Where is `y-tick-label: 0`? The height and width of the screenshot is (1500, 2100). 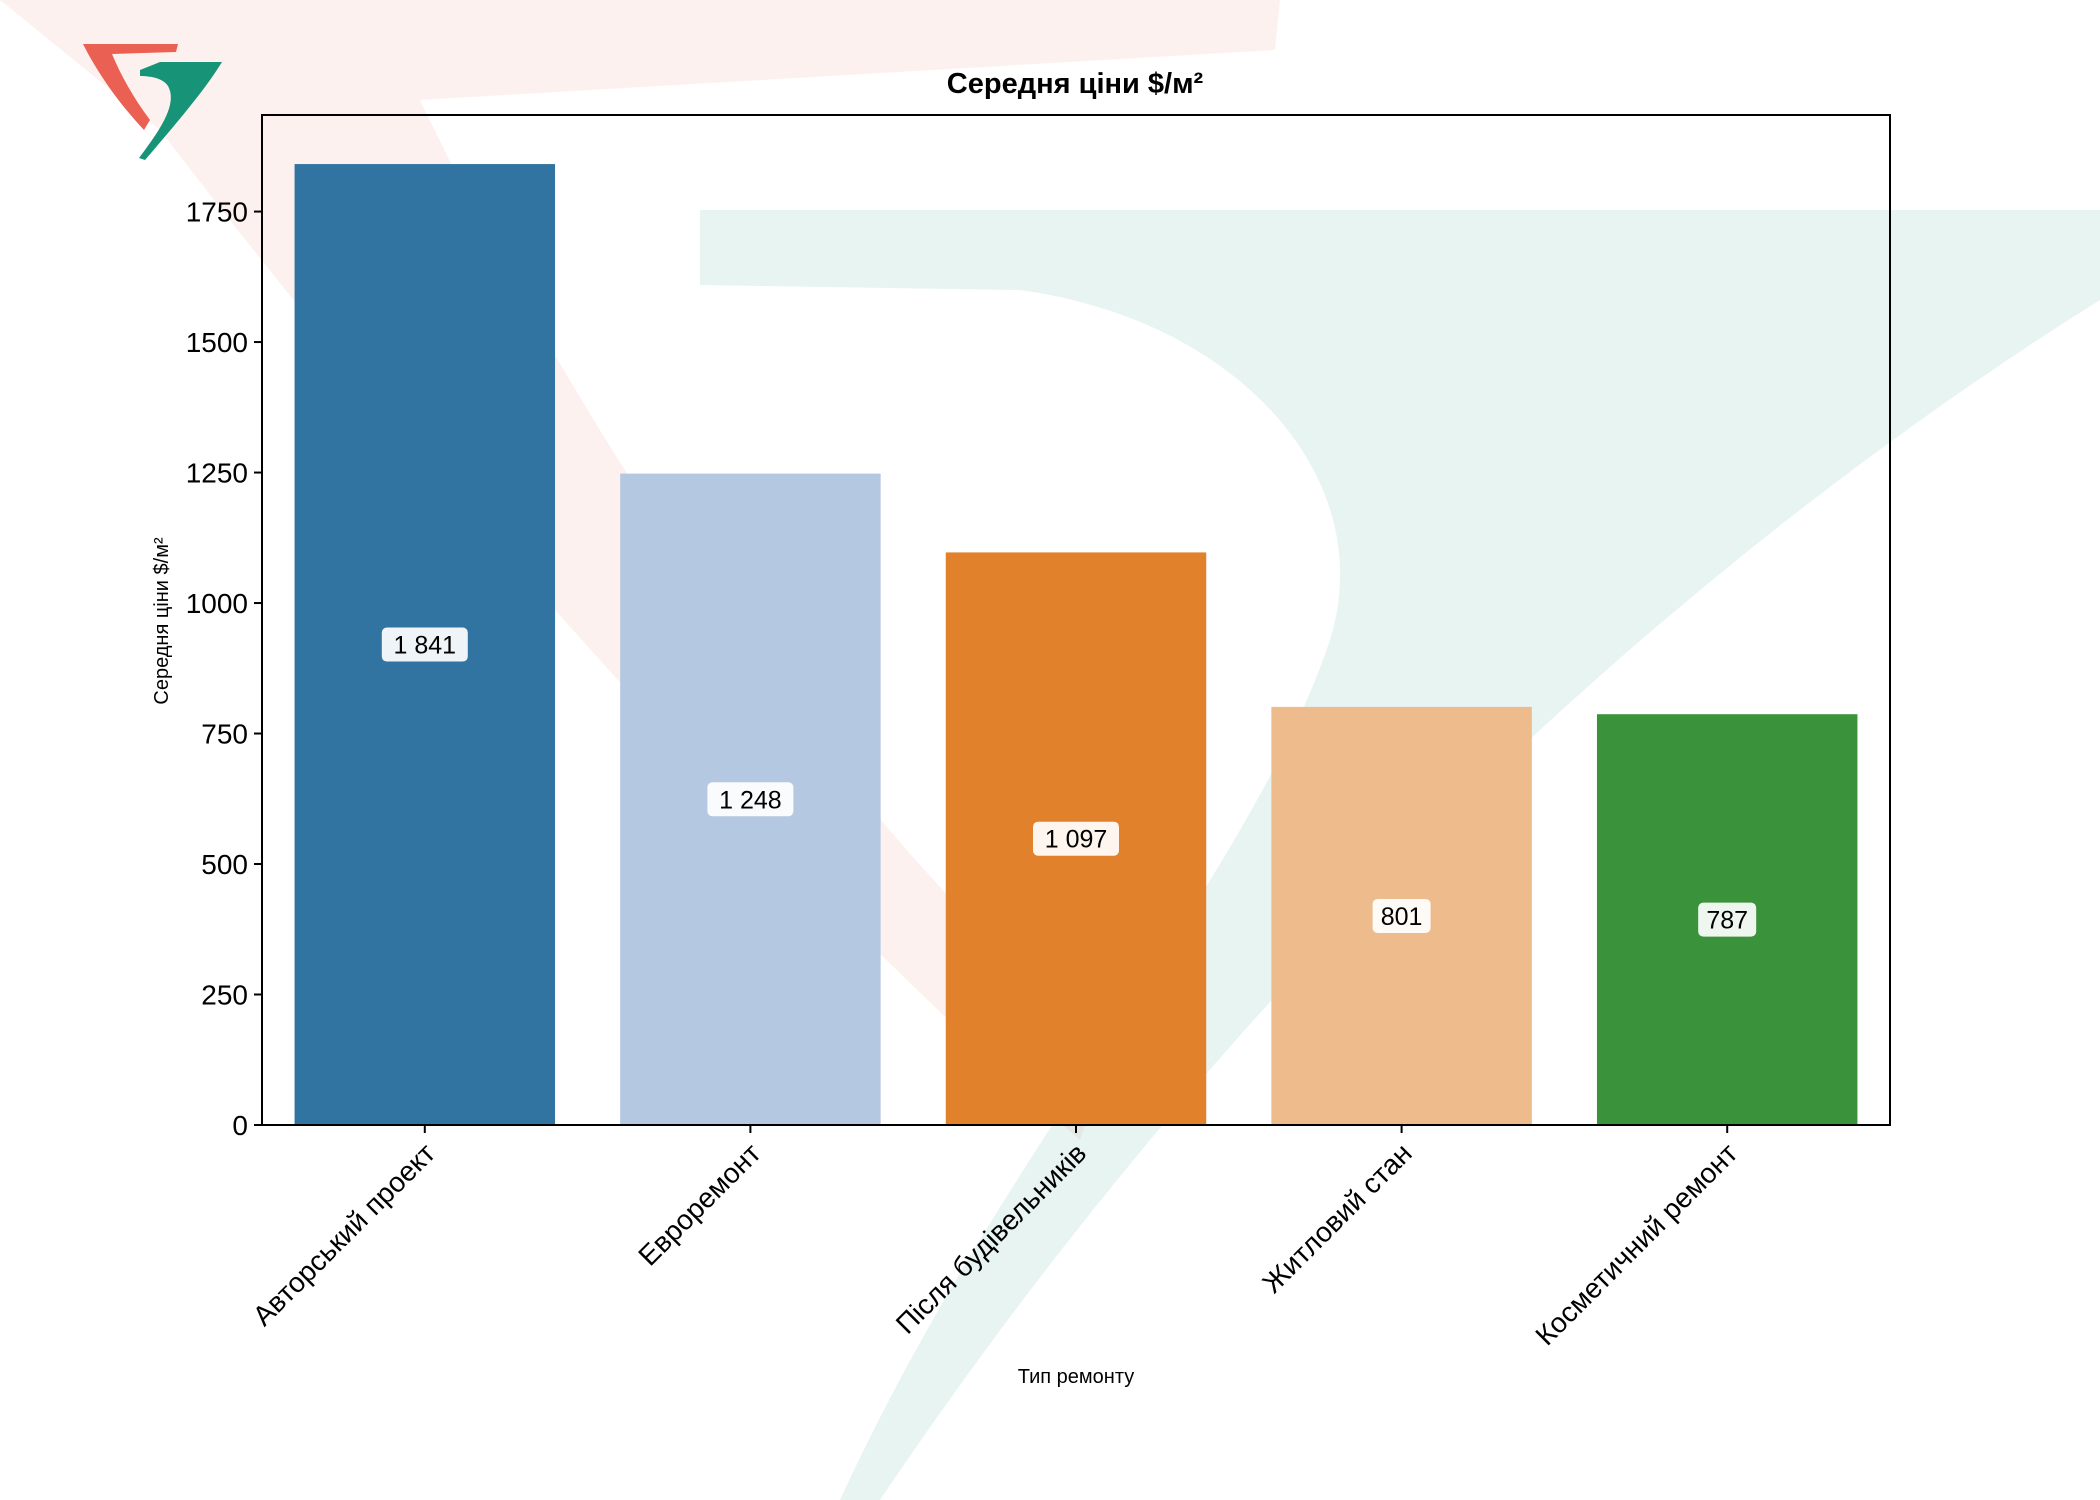
y-tick-label: 0 is located at coordinates (240, 1125).